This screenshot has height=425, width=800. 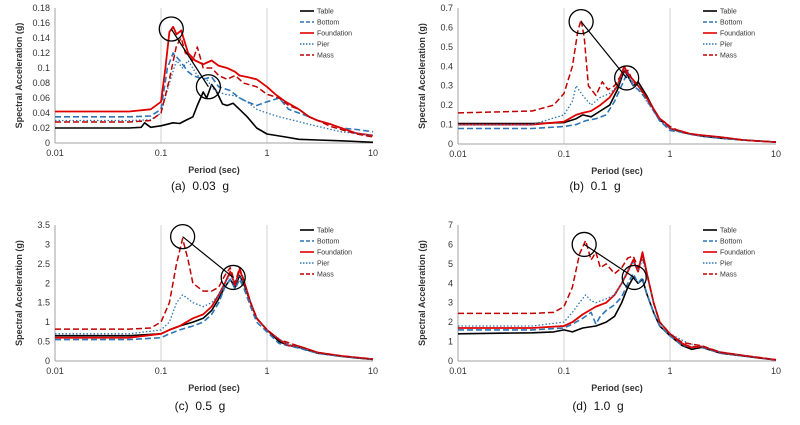 I want to click on y-tick-label: 3.5, so click(x=43, y=225).